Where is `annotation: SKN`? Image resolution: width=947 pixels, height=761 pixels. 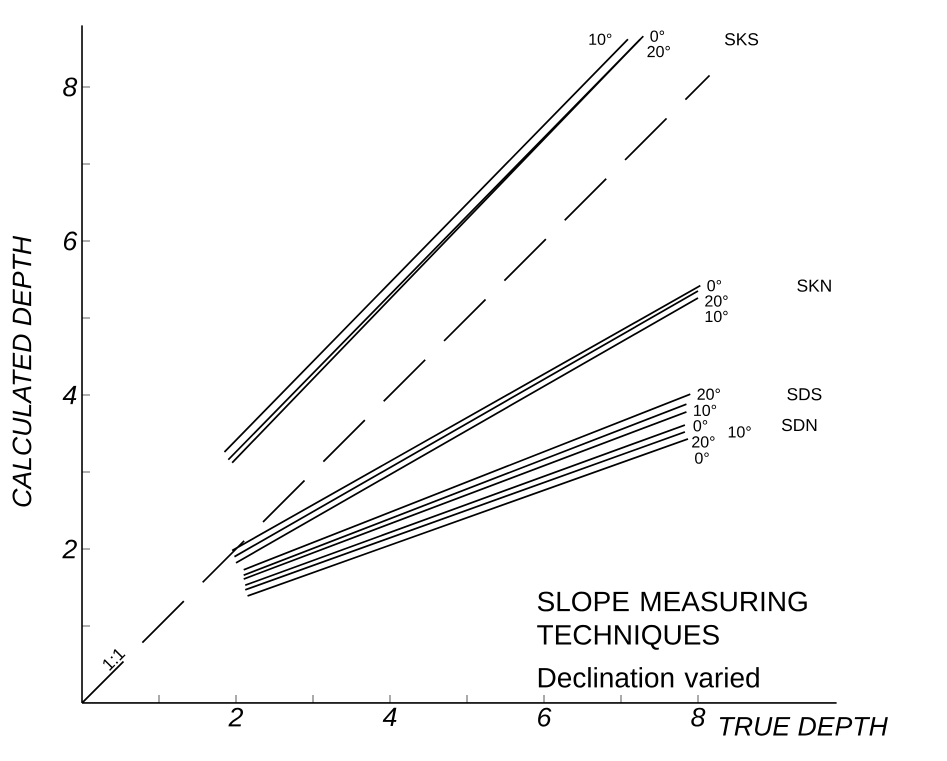
annotation: SKN is located at coordinates (814, 286).